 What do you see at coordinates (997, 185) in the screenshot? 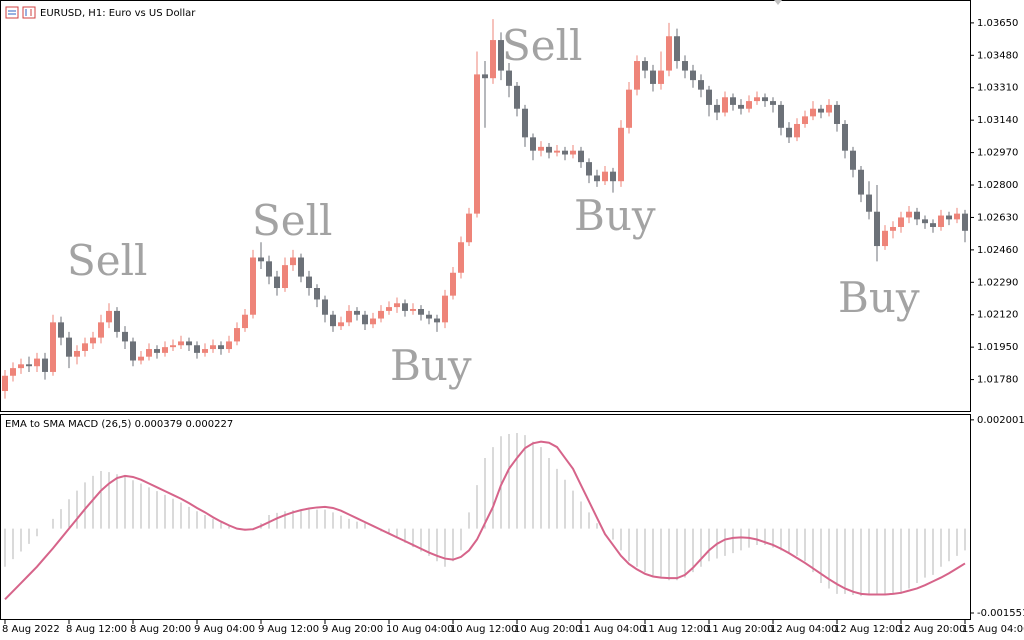
I see `y-tick-label: 1.02800` at bounding box center [997, 185].